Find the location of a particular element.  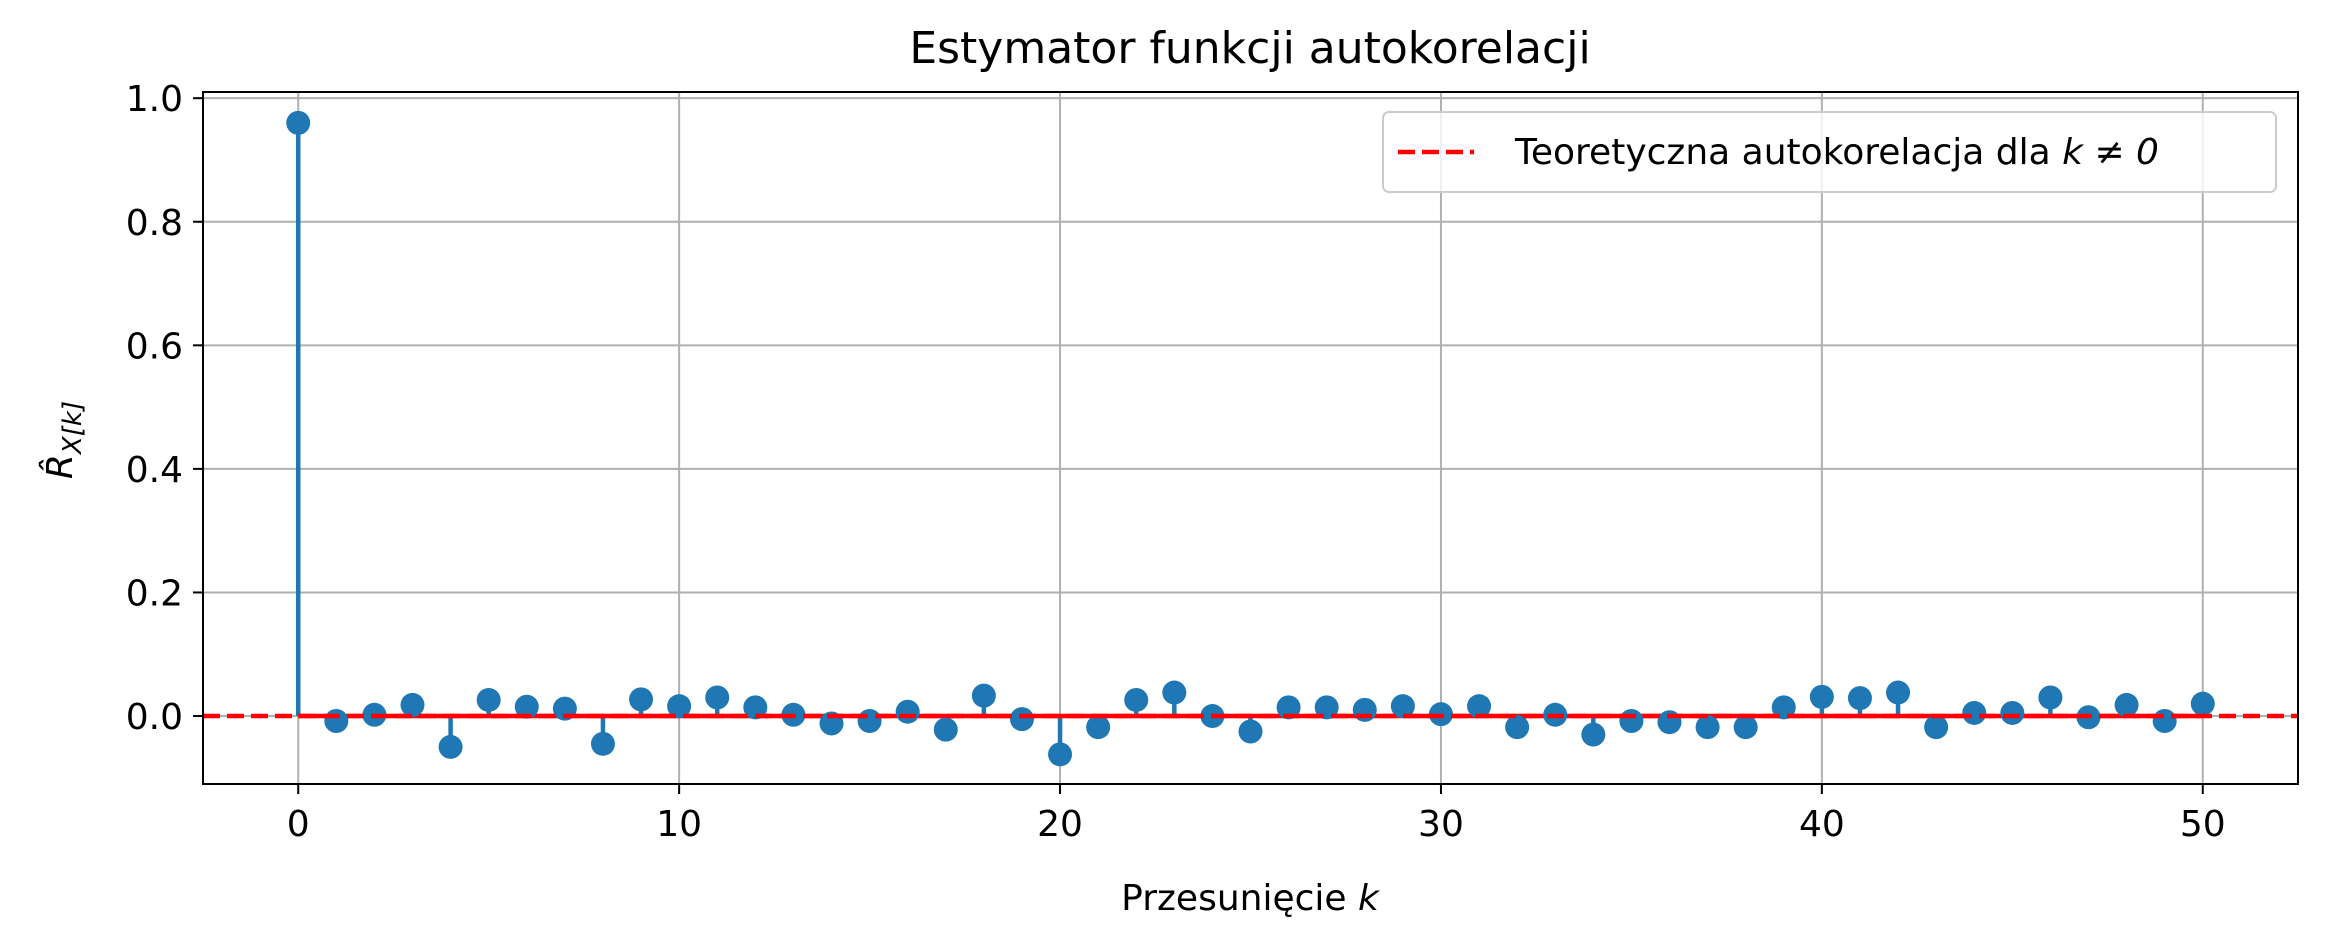

x-axis-label: Przesunięcie k is located at coordinates (1251, 898).